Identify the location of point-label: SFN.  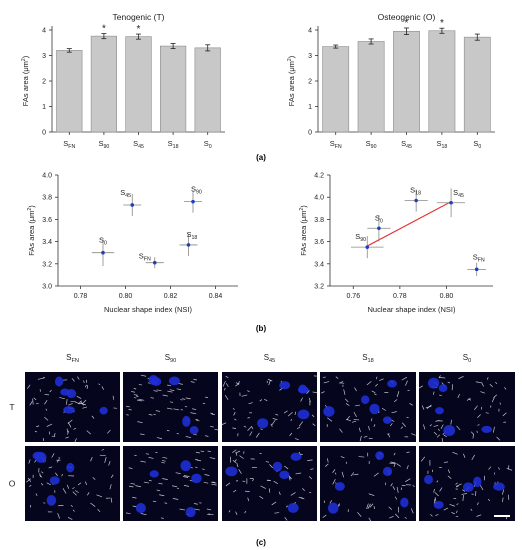
(145, 257).